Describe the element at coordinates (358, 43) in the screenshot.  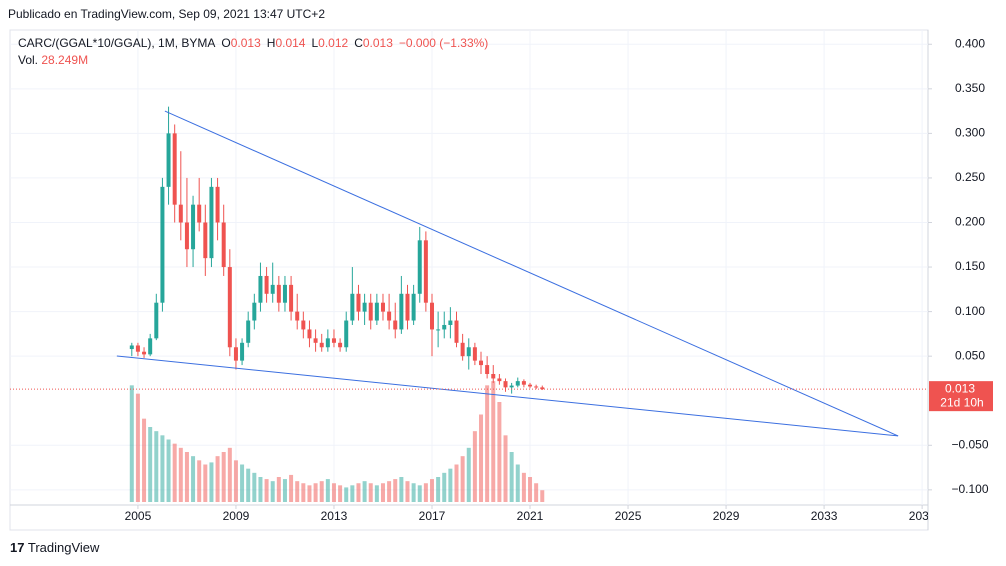
I see `ohlc-key: C` at that location.